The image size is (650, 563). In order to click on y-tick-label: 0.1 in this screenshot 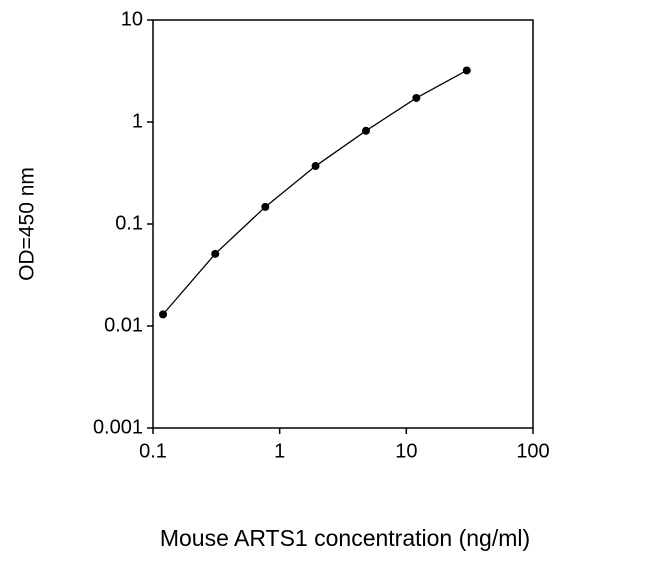, I will do `click(129, 223)`.